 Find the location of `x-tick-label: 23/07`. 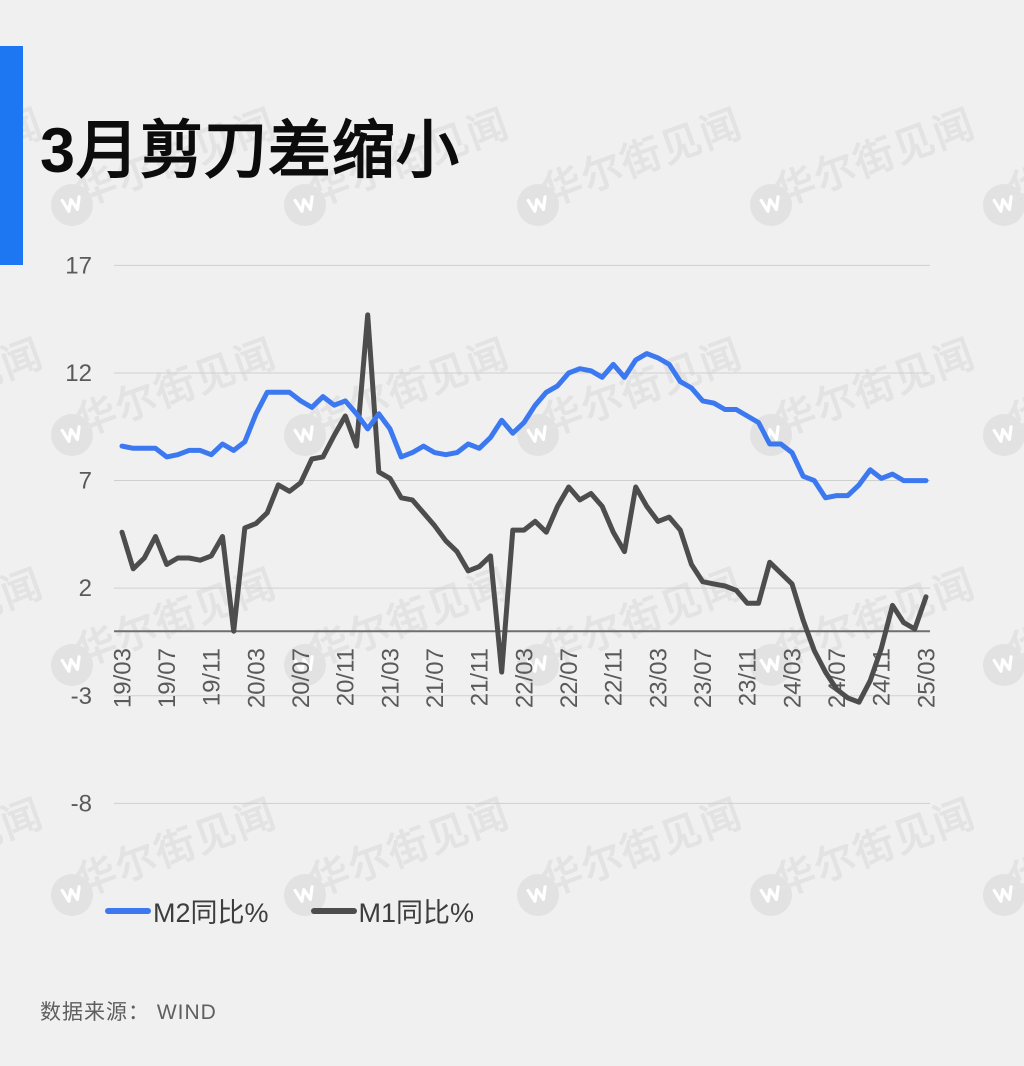

x-tick-label: 23/07 is located at coordinates (703, 678).